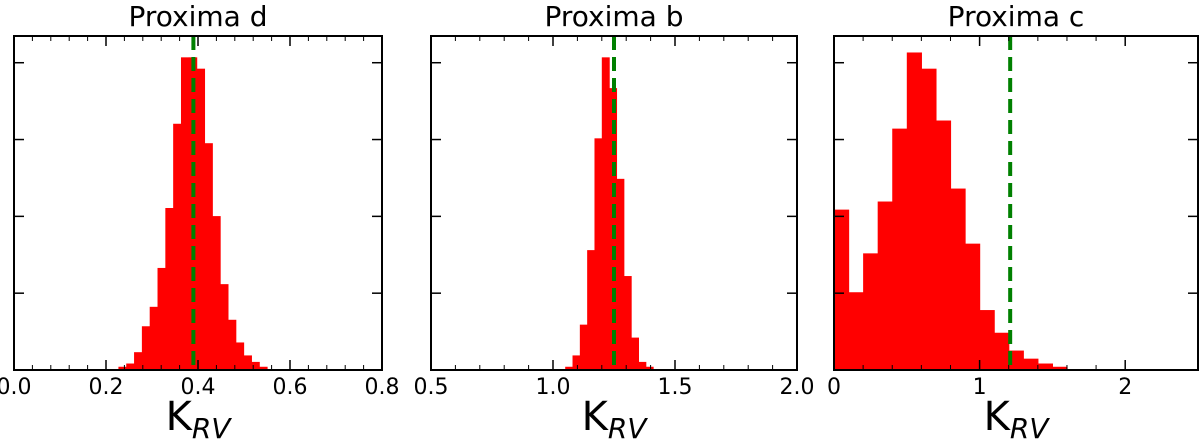 The image size is (1200, 444). I want to click on x-tick-label: 2, so click(1125, 387).